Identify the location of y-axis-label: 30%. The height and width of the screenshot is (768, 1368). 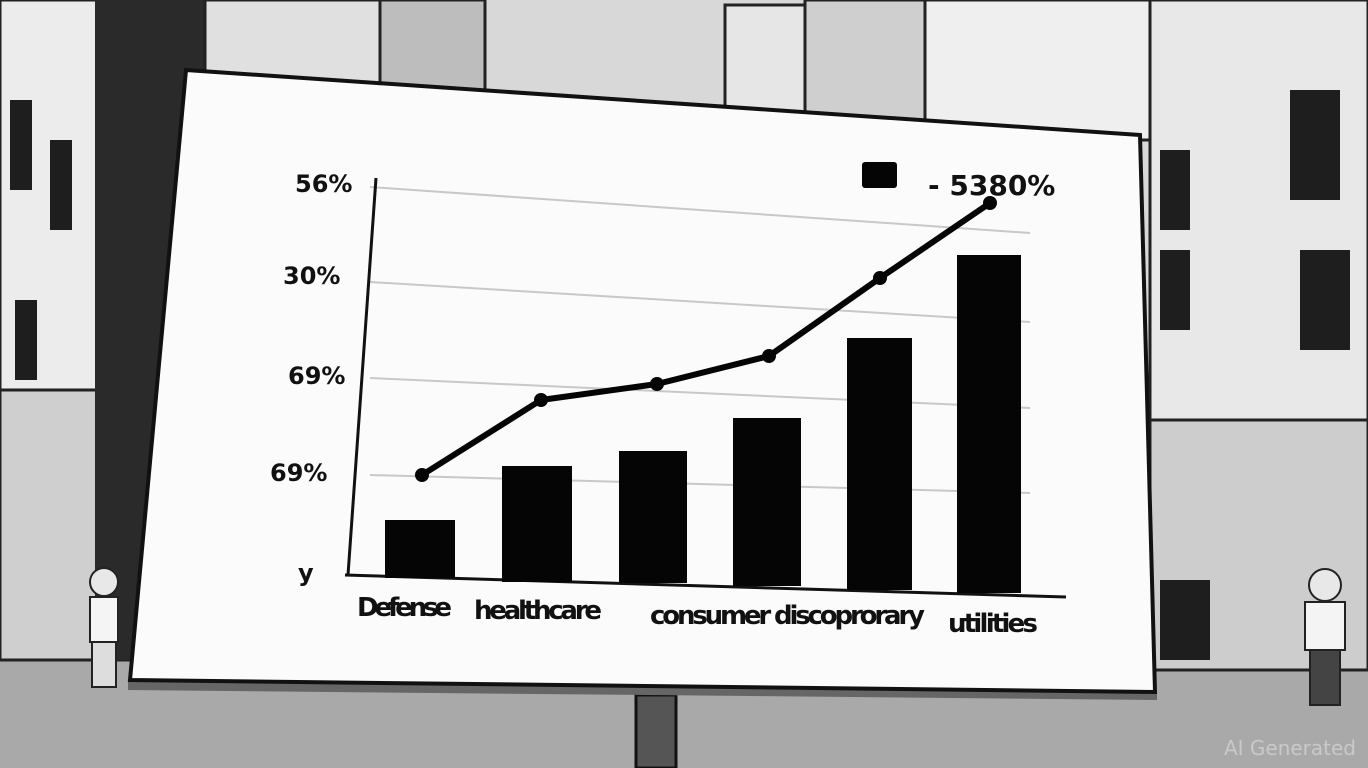
(311, 276).